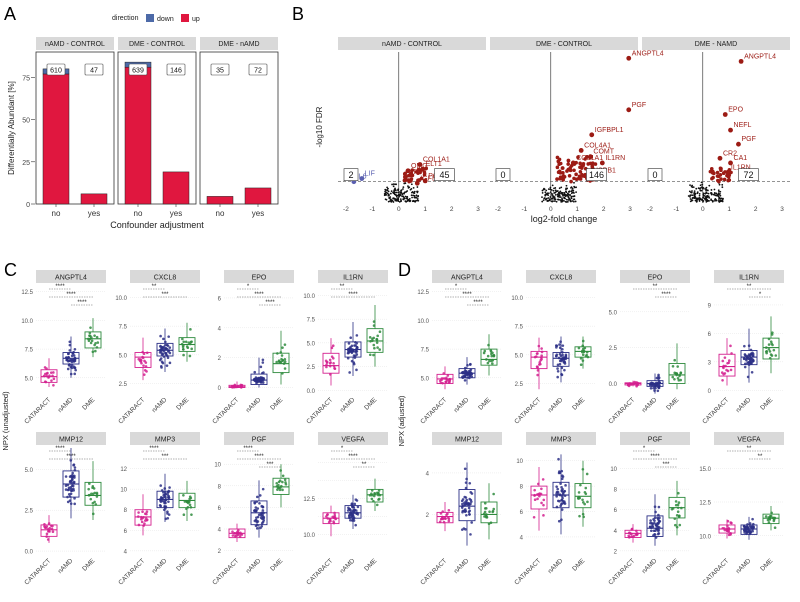  Describe the element at coordinates (220, 359) in the screenshot. I see `y-tick-label: 2` at that location.